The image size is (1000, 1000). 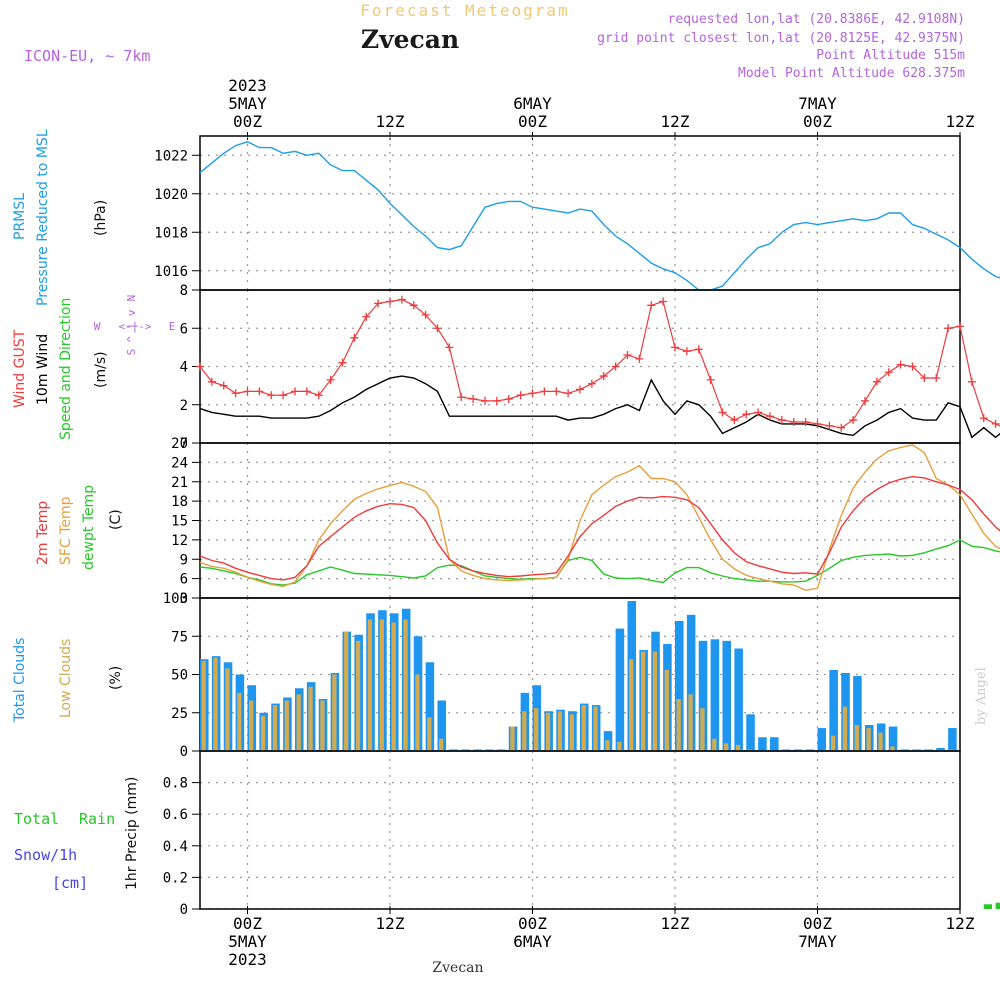 I want to click on total-clouds-label: Total Clouds, so click(x=20, y=680).